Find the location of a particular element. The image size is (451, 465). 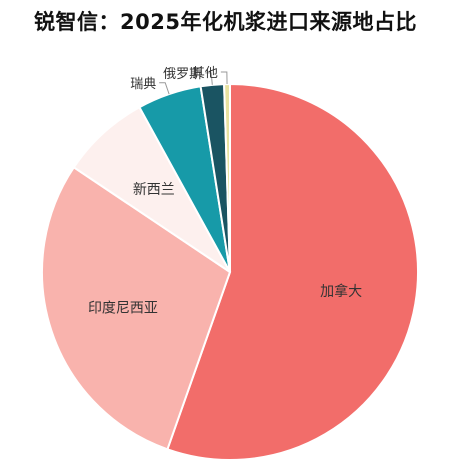

pie-slice-label-3: 瑞典 is located at coordinates (143, 84).